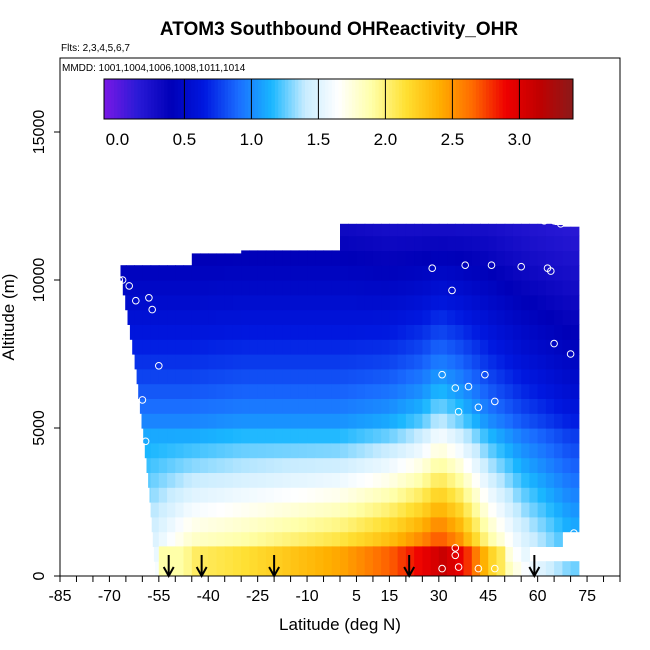 This screenshot has height=650, width=650. Describe the element at coordinates (587, 596) in the screenshot. I see `x-tick-label: 75` at that location.